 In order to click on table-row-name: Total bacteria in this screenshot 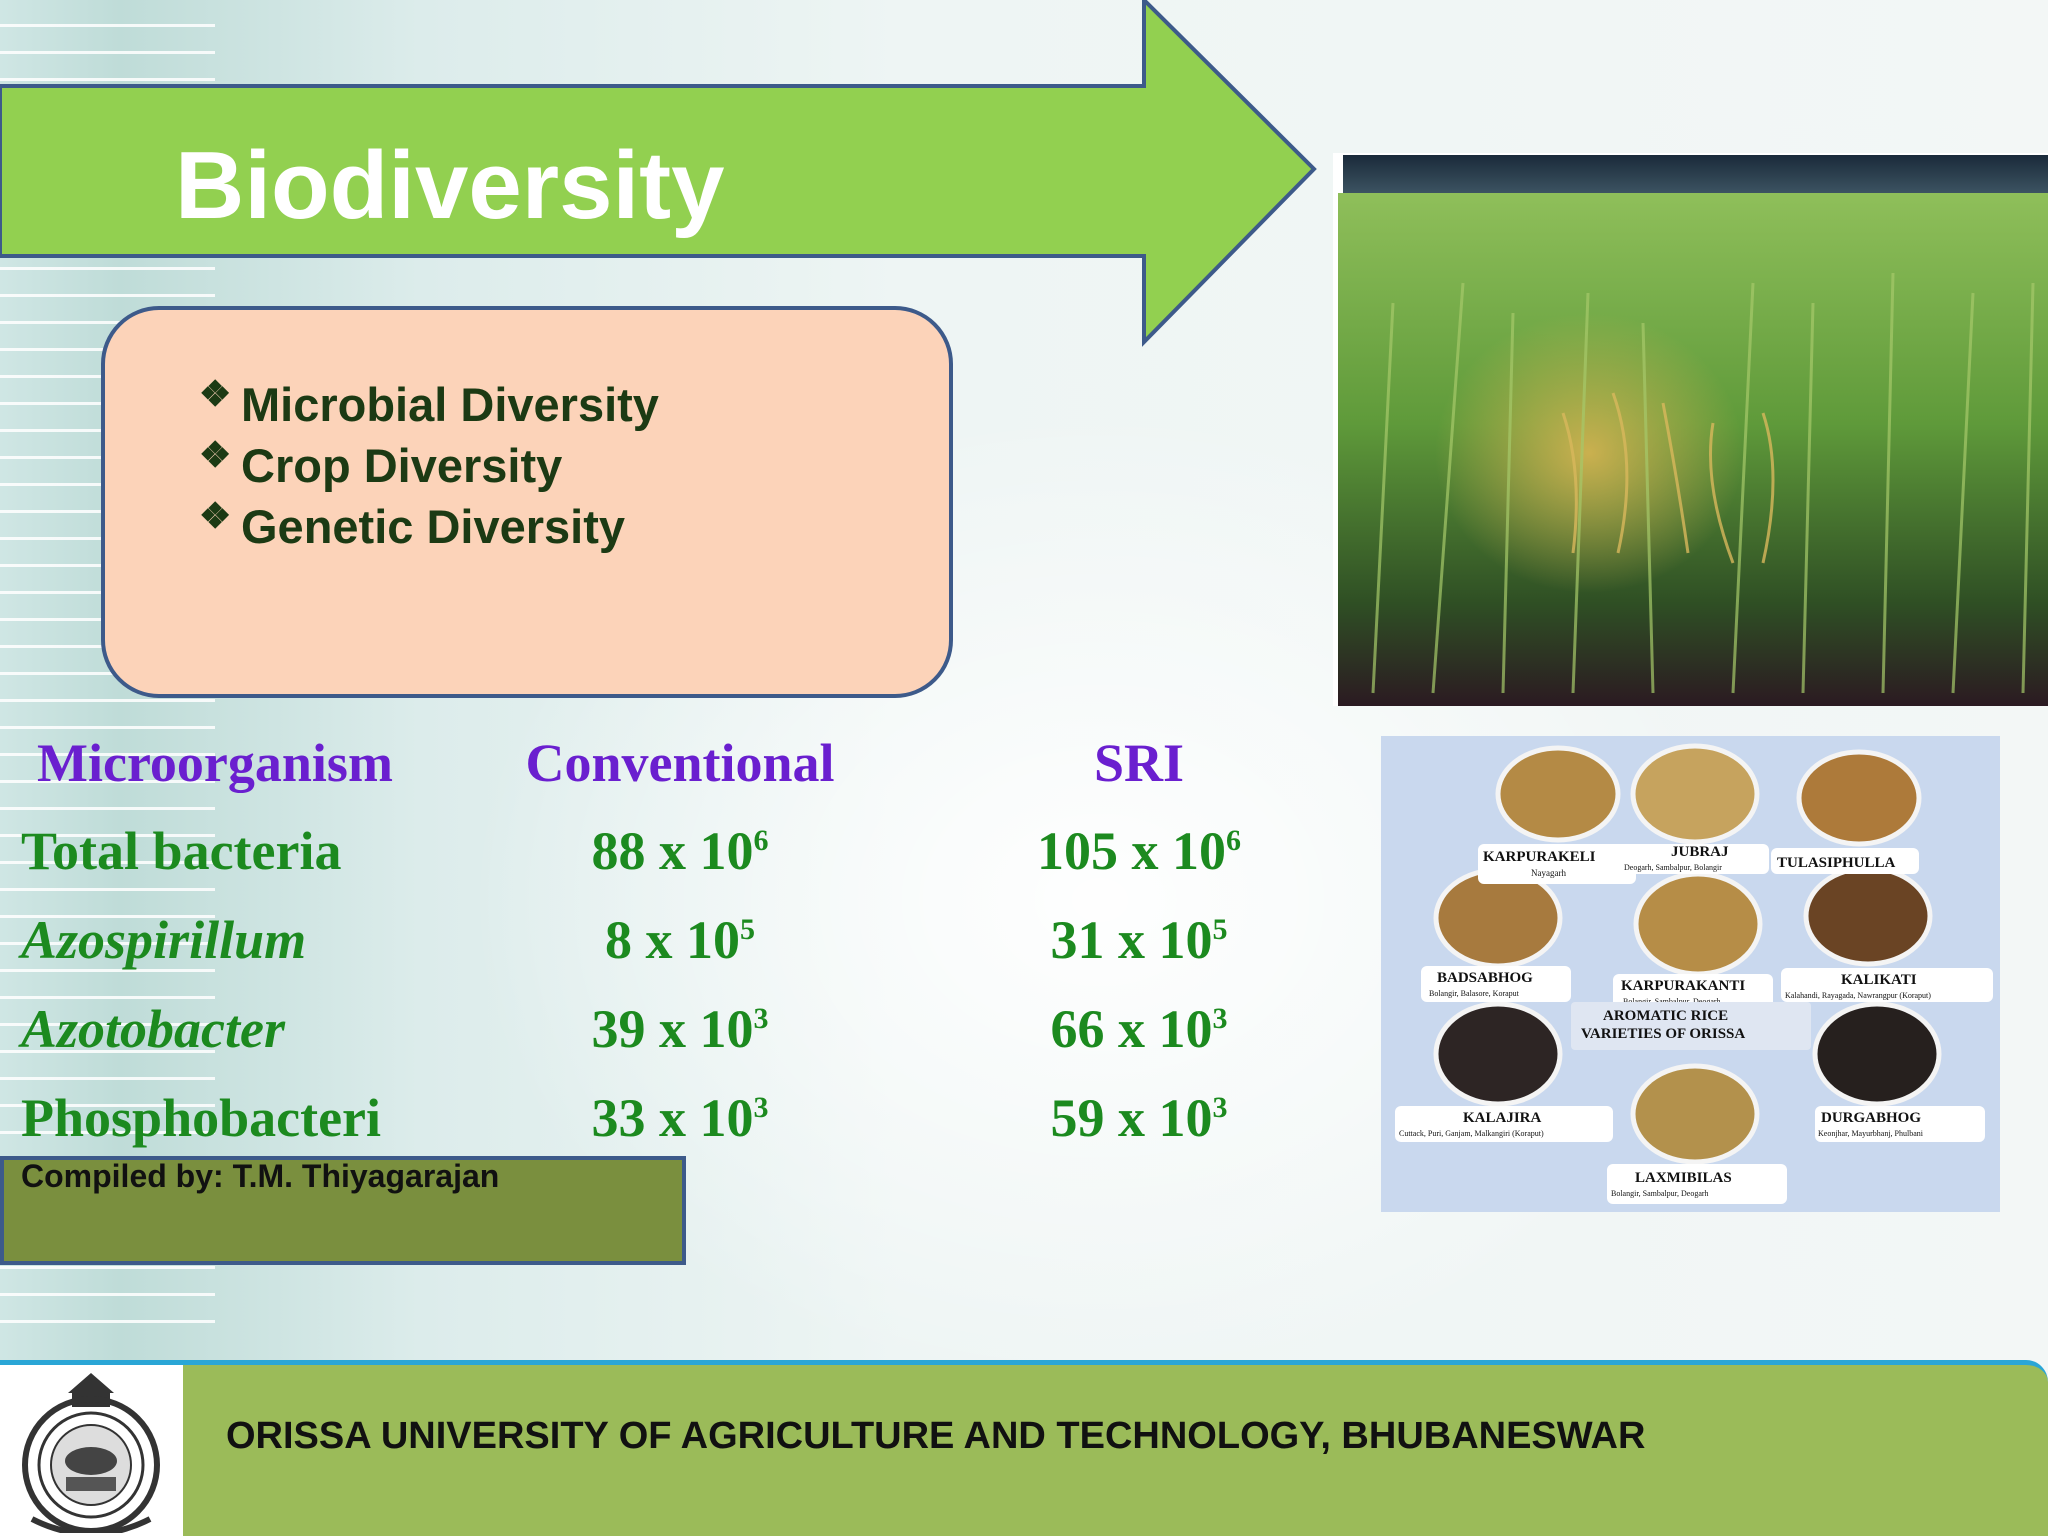, I will do `click(181, 851)`.